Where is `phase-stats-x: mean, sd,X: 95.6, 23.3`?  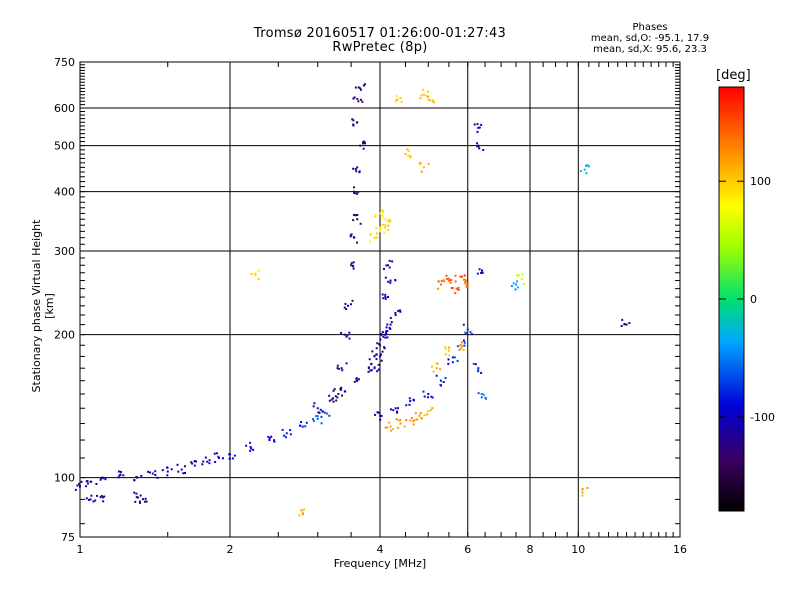 phase-stats-x: mean, sd,X: 95.6, 23.3 is located at coordinates (650, 49).